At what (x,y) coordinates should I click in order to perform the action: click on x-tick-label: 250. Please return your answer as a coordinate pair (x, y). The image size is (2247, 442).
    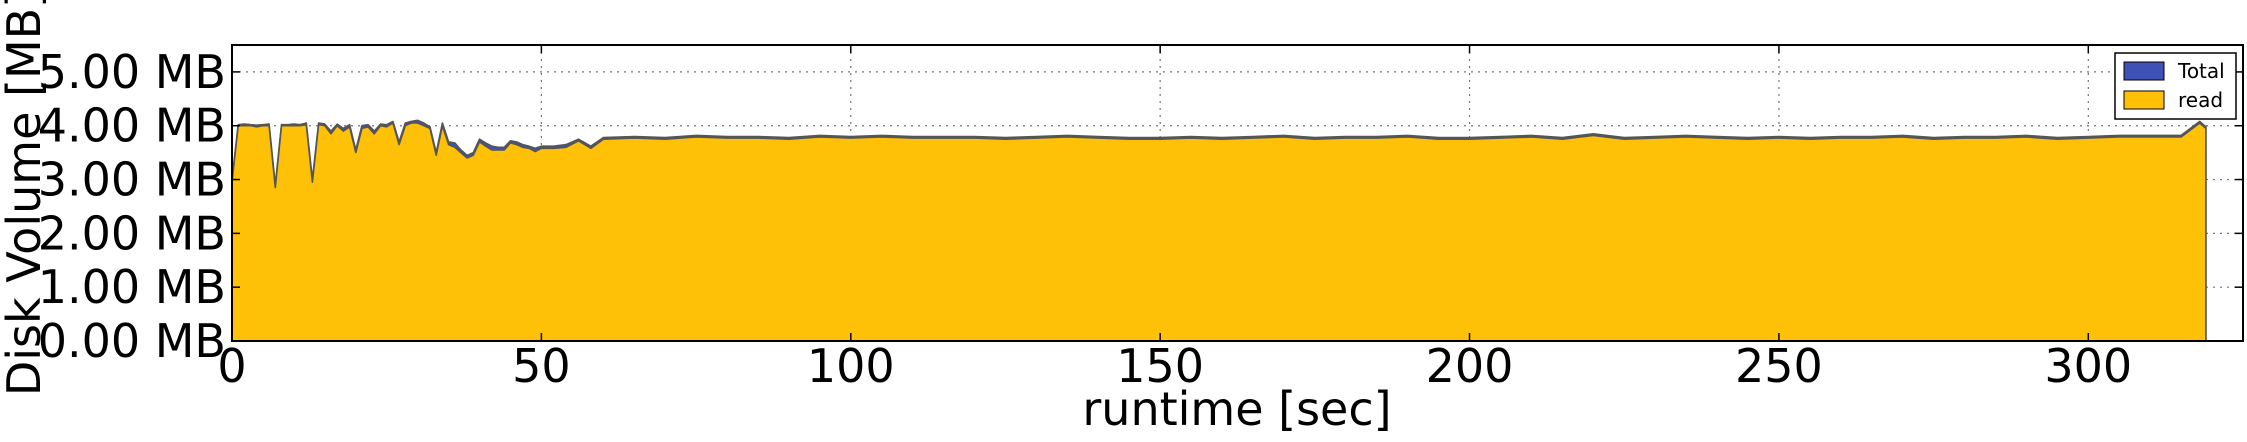
    Looking at the image, I should click on (1779, 366).